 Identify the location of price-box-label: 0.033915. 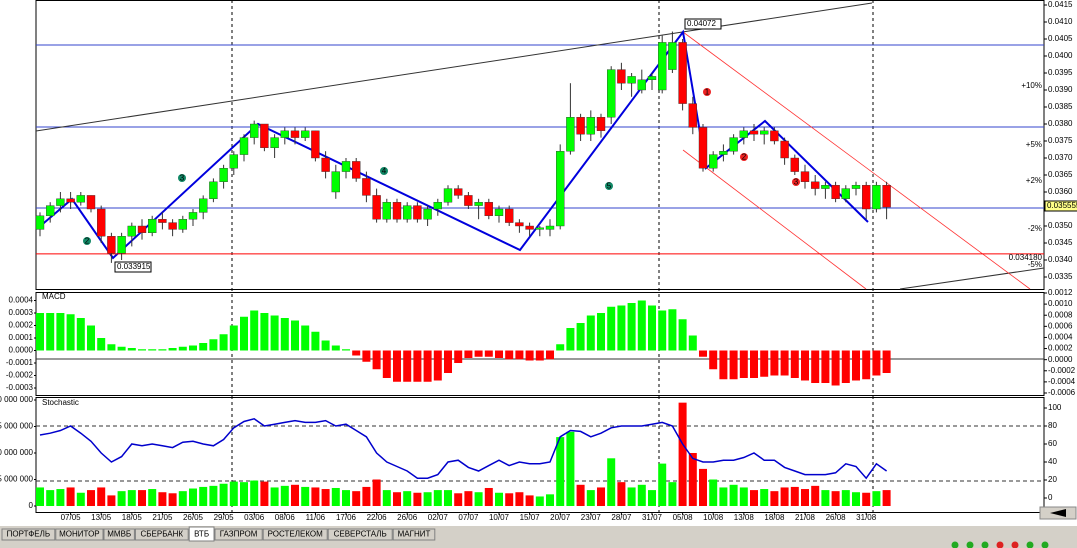
(134, 266).